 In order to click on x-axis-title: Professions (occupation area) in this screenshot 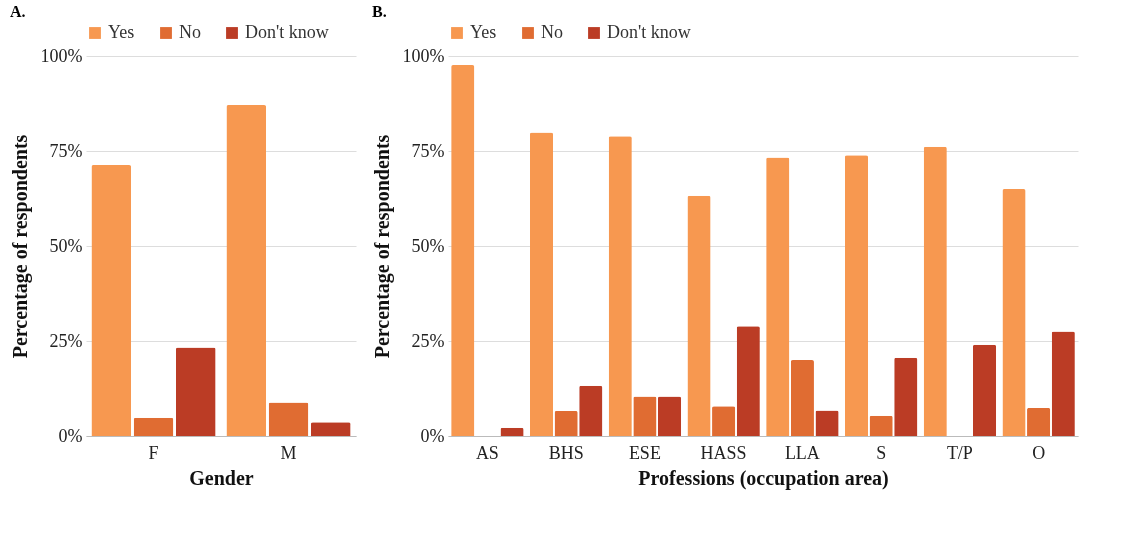, I will do `click(763, 478)`.